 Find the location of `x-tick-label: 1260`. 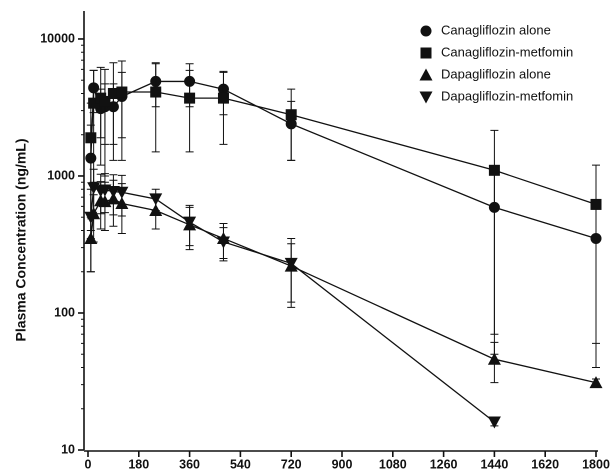

x-tick-label: 1260 is located at coordinates (444, 464).